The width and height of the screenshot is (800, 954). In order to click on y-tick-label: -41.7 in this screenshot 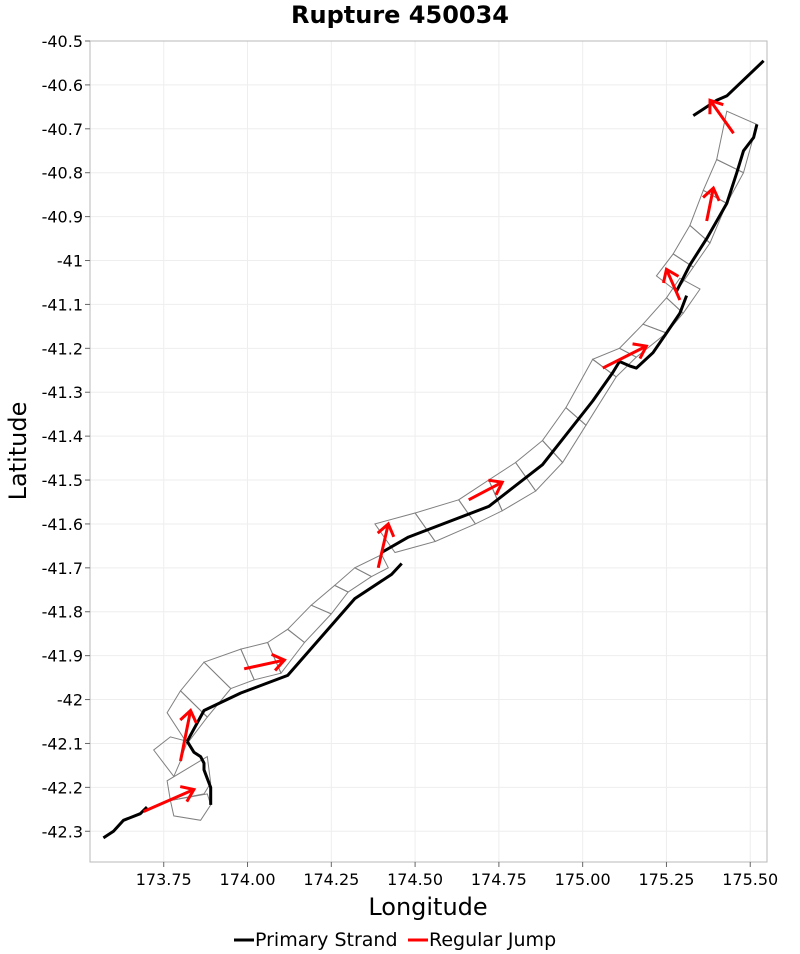, I will do `click(62, 568)`.